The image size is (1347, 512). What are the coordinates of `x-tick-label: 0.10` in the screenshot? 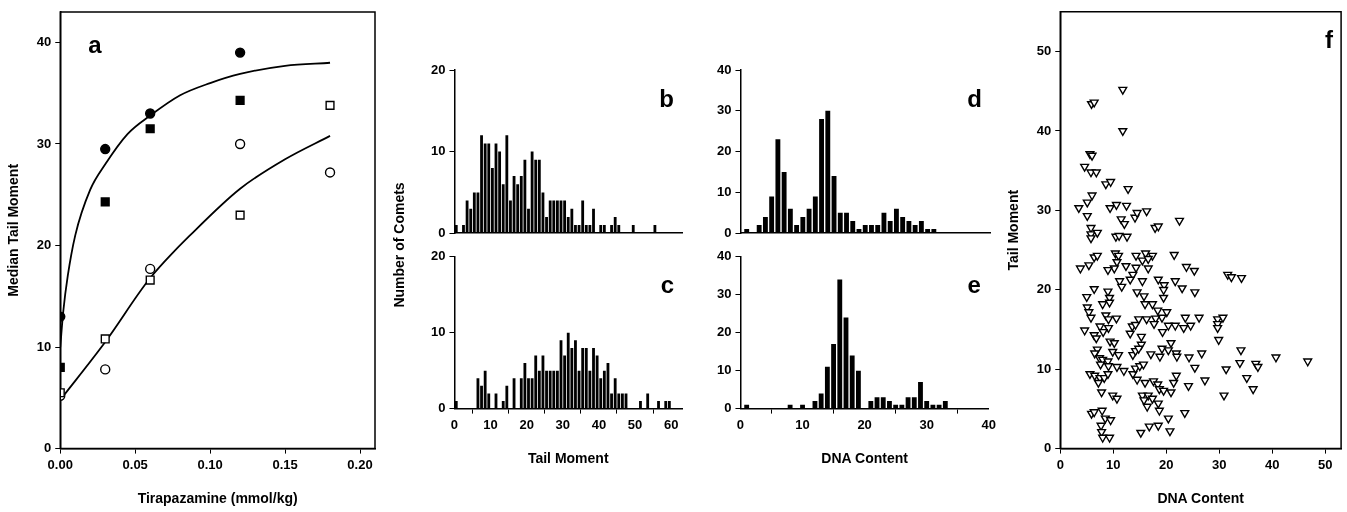 It's located at (210, 464).